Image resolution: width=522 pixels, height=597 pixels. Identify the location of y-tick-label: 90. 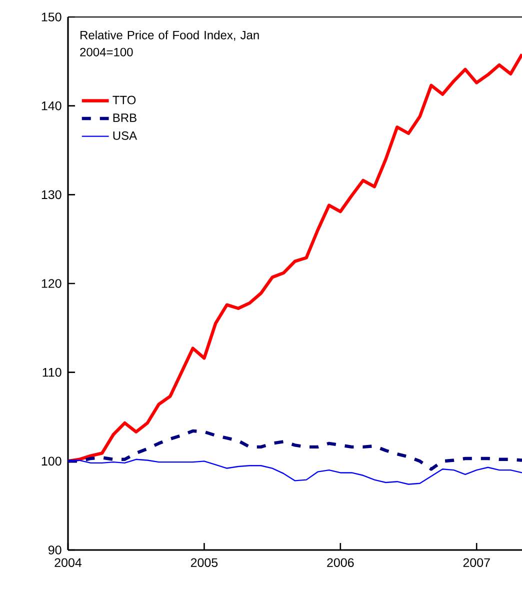
(55, 550).